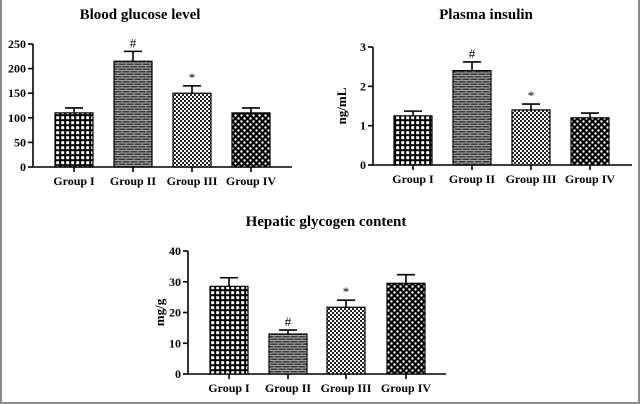  Describe the element at coordinates (175, 251) in the screenshot. I see `y-tick-label: 40` at that location.